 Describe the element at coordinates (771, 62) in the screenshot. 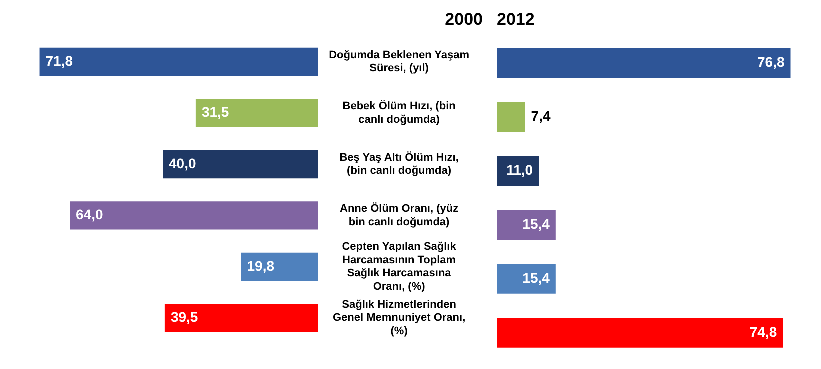

I see `data-label: 76,8` at that location.